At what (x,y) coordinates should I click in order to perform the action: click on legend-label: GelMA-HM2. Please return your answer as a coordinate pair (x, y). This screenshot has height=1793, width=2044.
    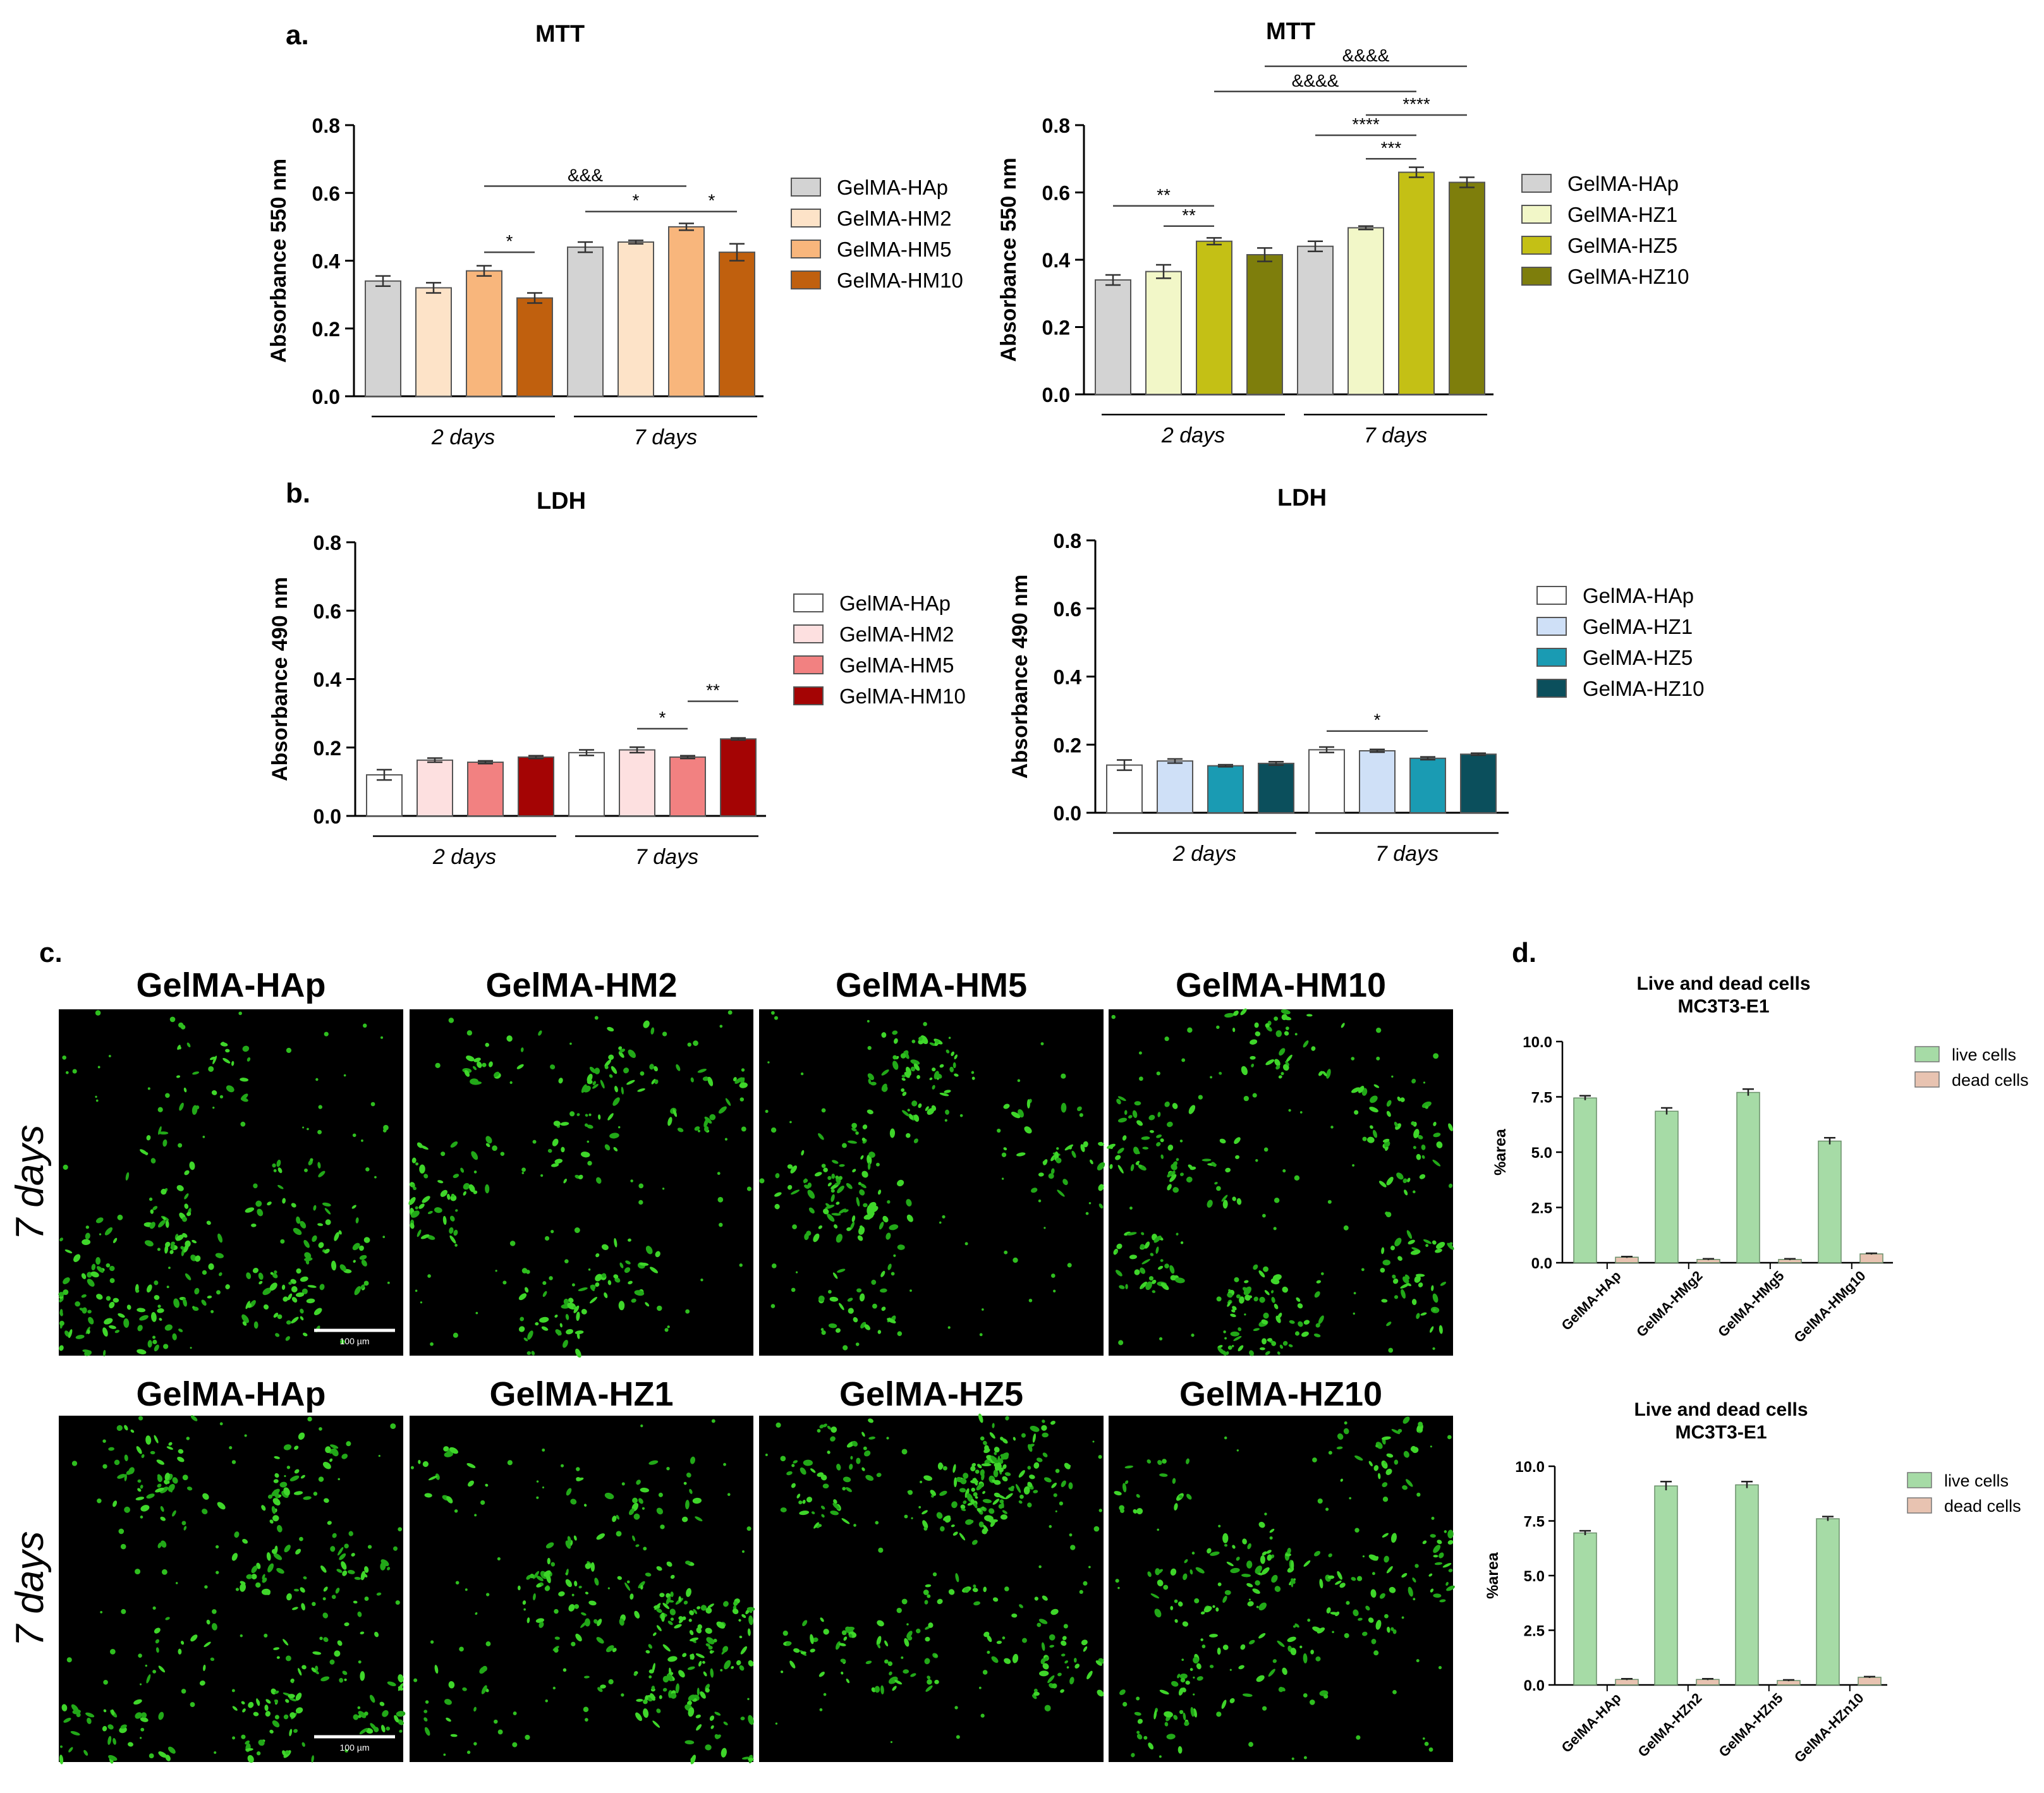
    Looking at the image, I should click on (895, 218).